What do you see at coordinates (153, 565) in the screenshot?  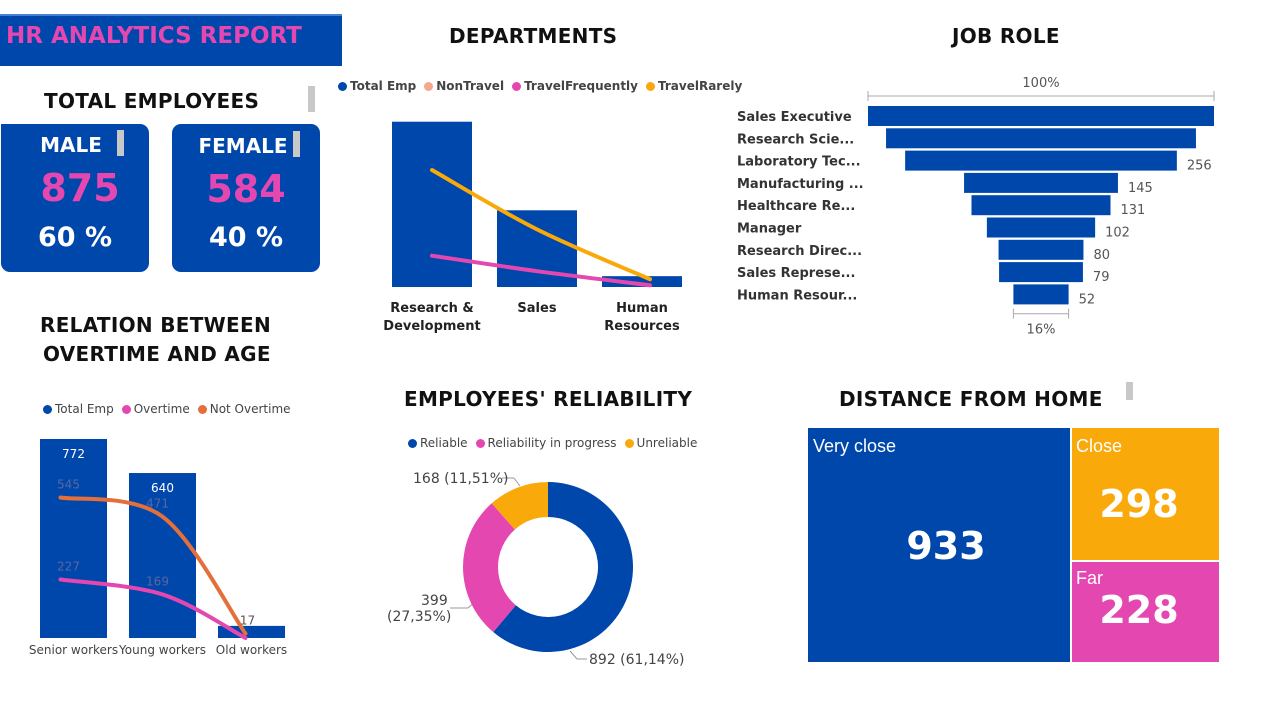 I see `line-not-overtime` at bounding box center [153, 565].